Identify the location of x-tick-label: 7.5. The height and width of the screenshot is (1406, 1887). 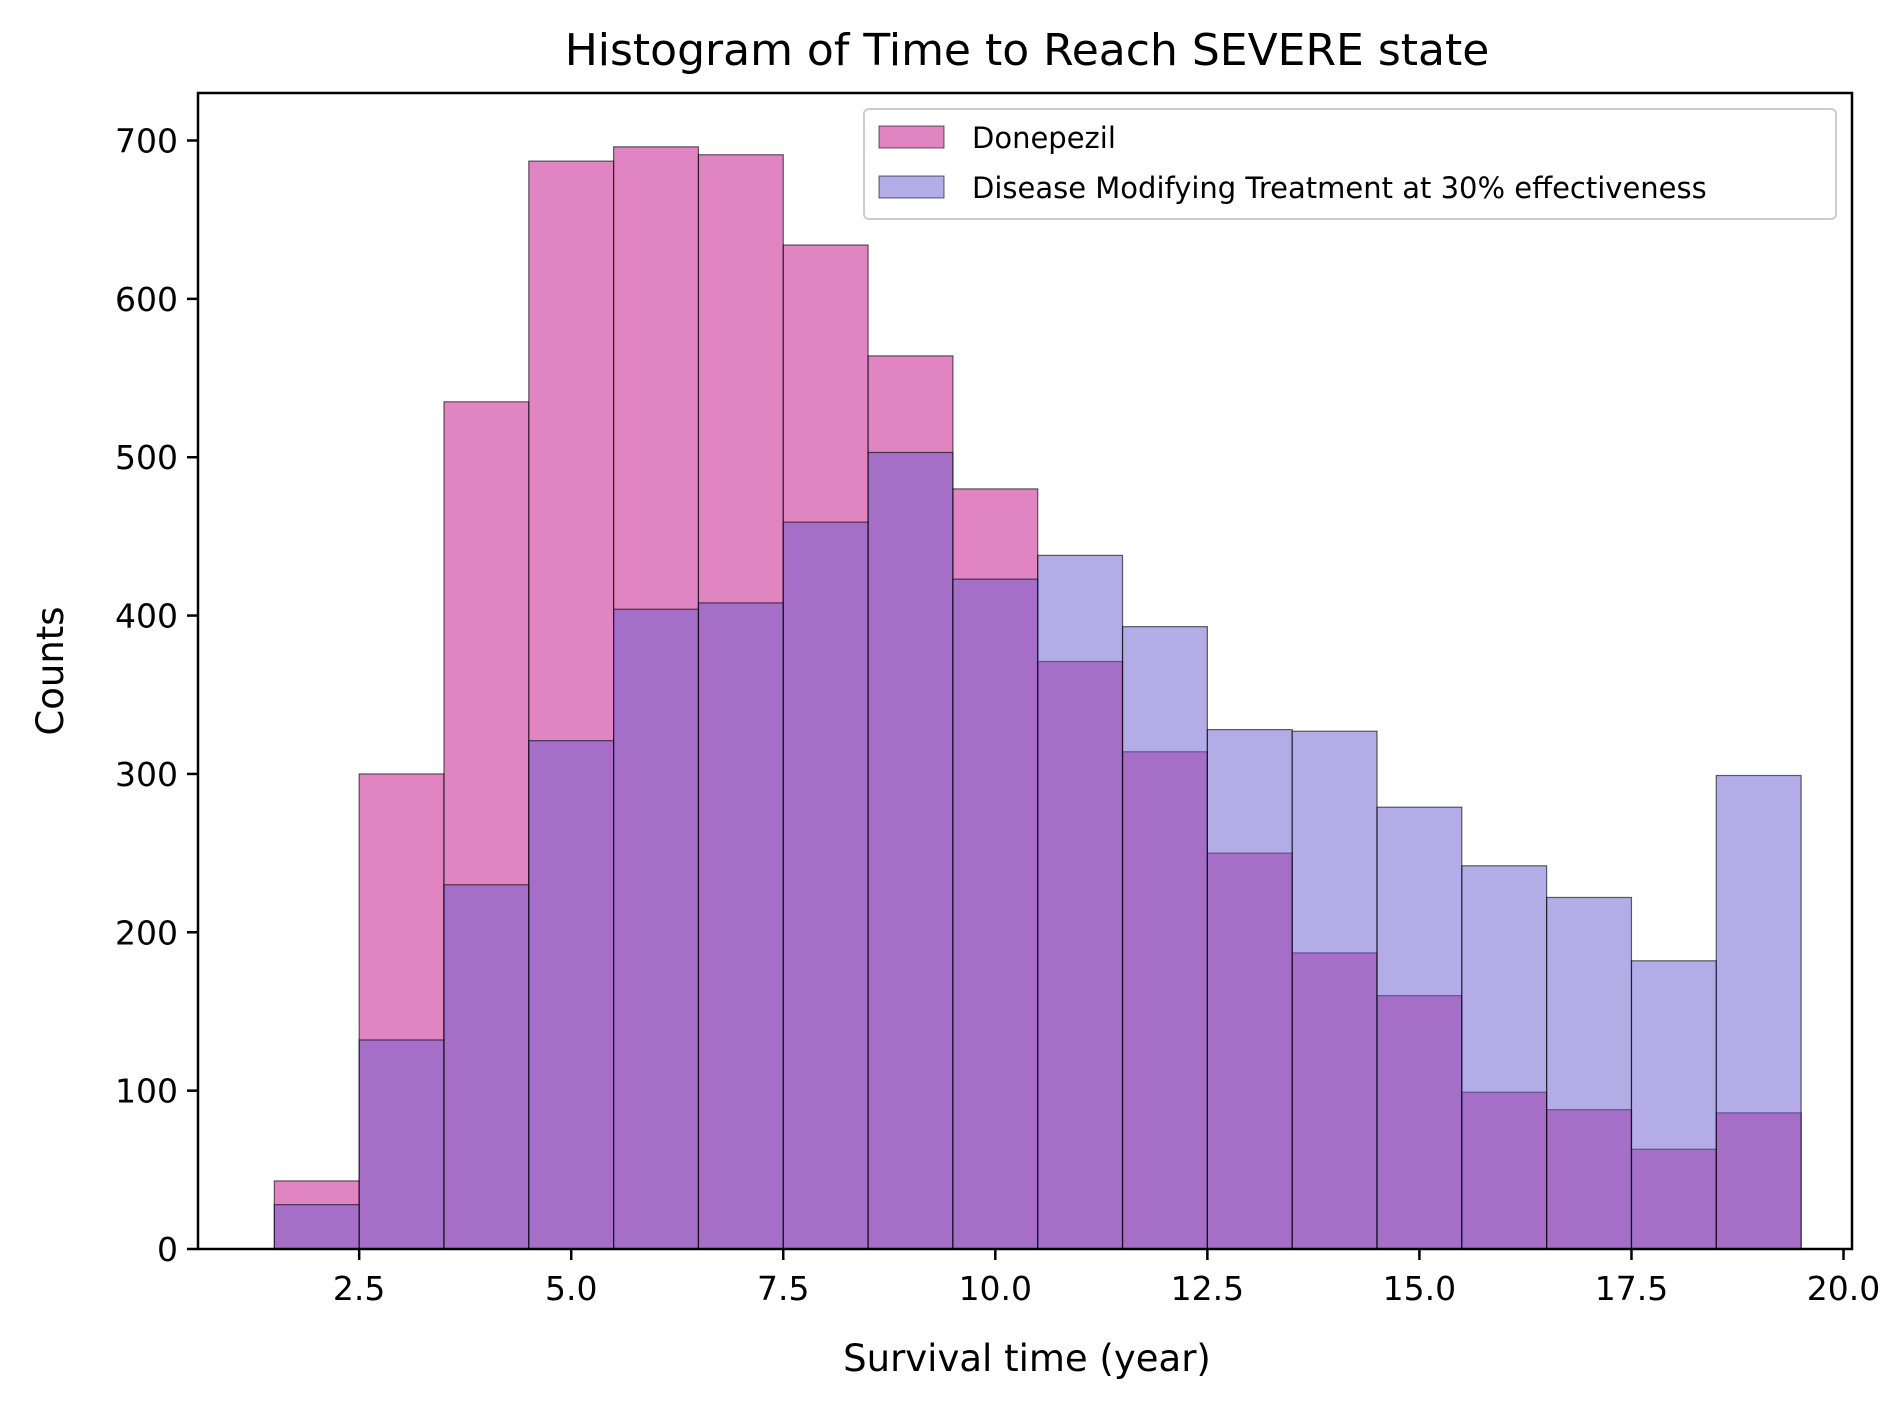
(783, 1288).